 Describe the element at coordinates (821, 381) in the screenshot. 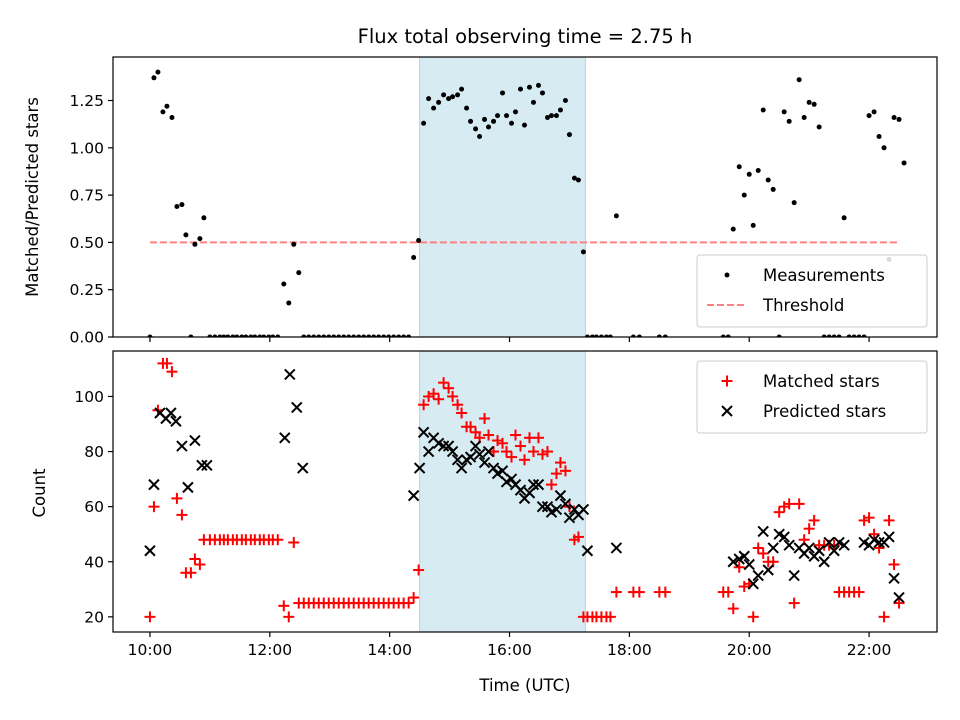

I see `legend-label: Matched stars` at that location.